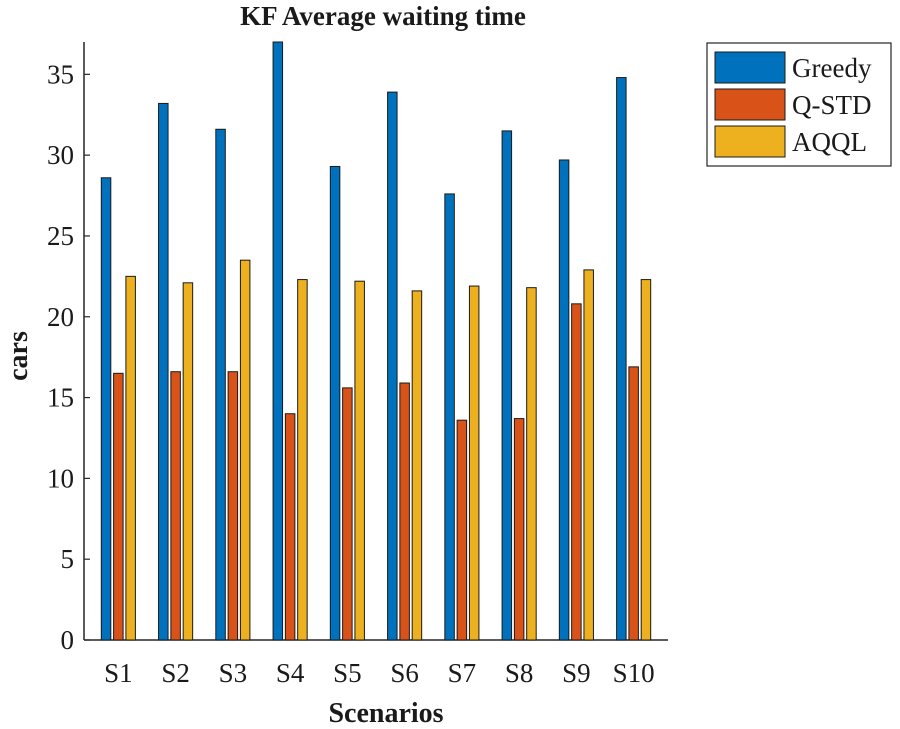 The image size is (900, 729). I want to click on y-tick-label: 10, so click(60, 478).